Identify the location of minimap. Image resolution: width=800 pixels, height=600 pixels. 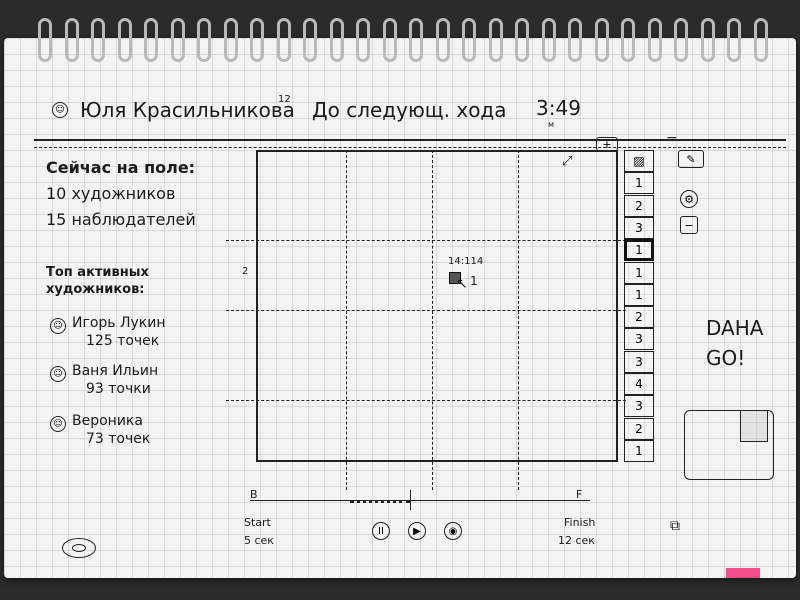
(729, 445).